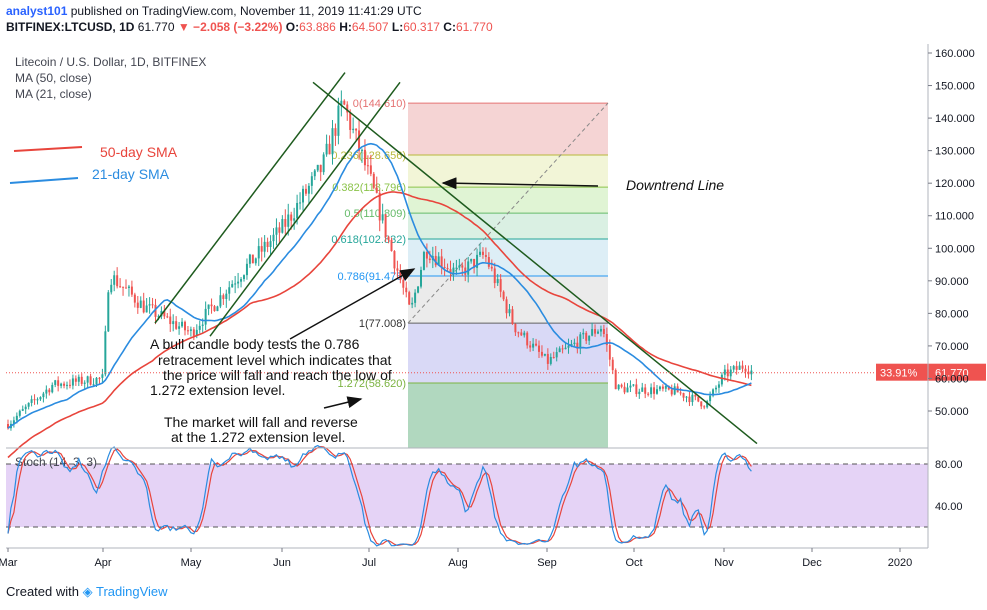  I want to click on tradingview-logo-icon: ◈, so click(88, 591).